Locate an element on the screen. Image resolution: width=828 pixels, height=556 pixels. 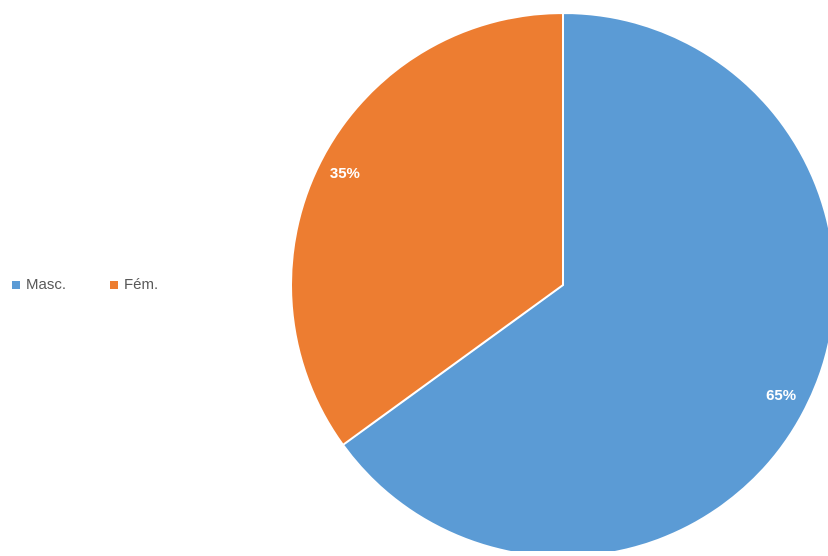
legend-swatch-masc is located at coordinates (16, 284).